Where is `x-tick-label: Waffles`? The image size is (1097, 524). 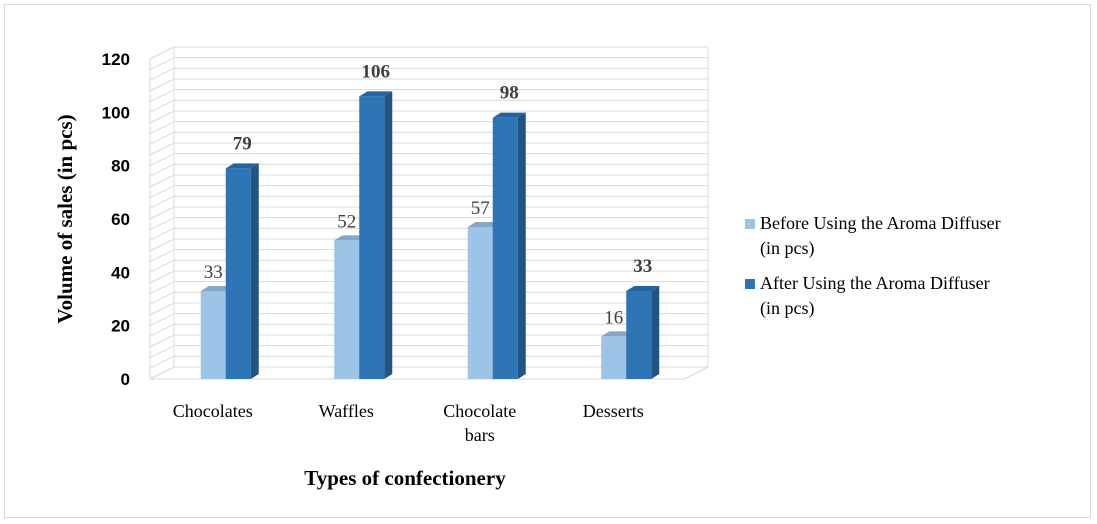
x-tick-label: Waffles is located at coordinates (346, 411).